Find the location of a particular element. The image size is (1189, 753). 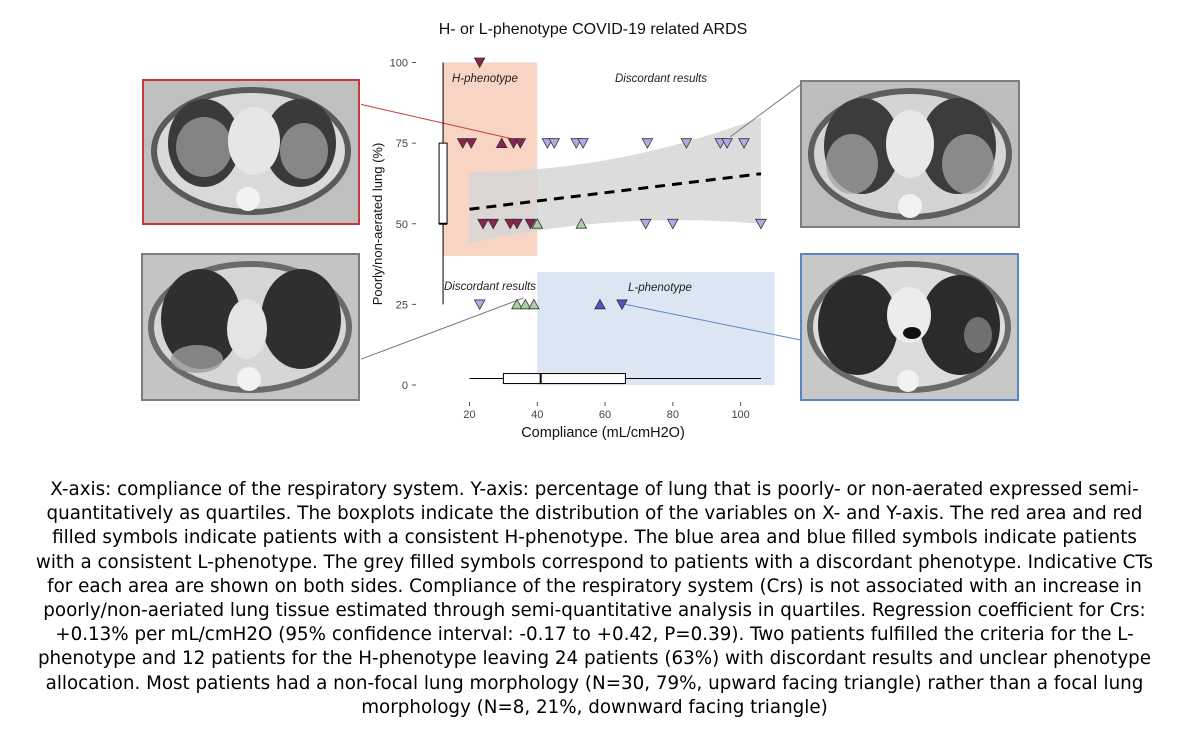

callout-lines-layer is located at coordinates (580, 222).